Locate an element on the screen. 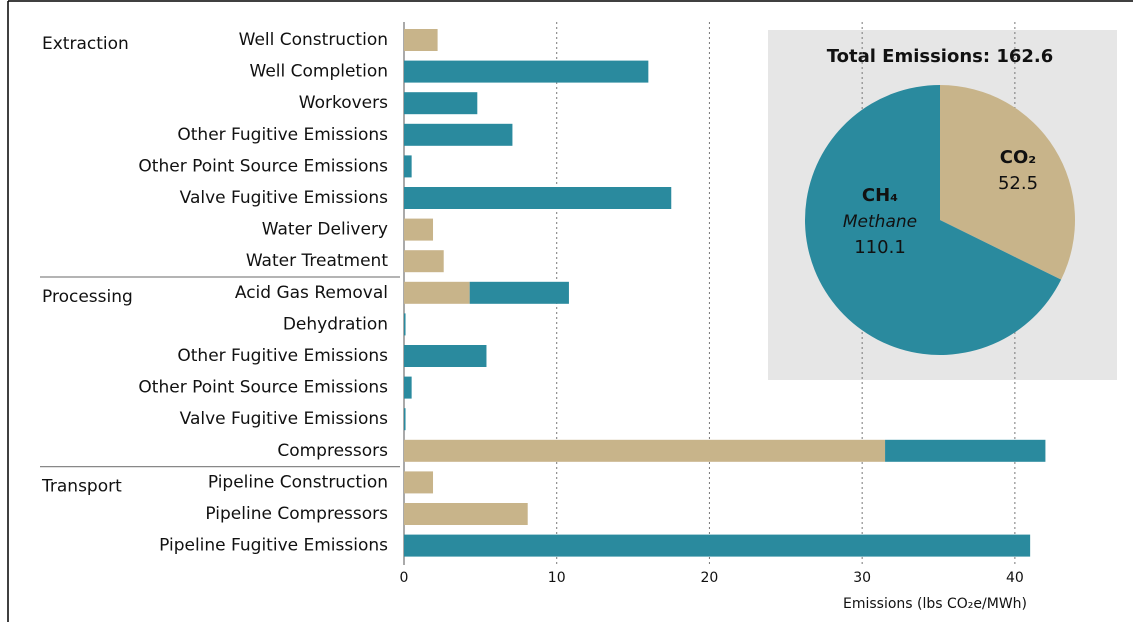 The width and height of the screenshot is (1133, 622). y-tick-label: Acid Gas Removal is located at coordinates (311, 293).